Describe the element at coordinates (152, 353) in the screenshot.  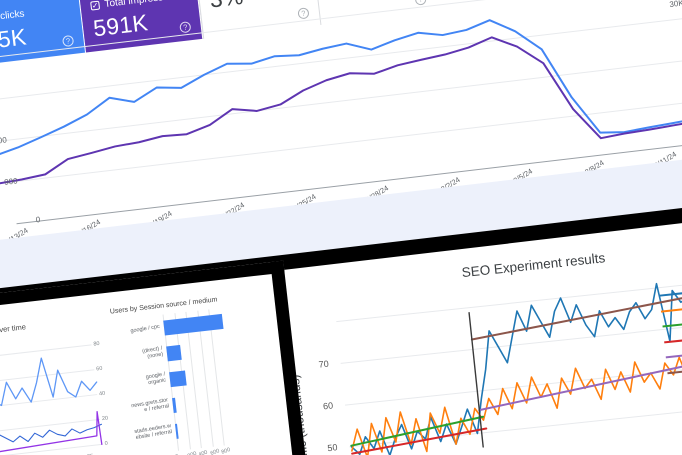
I see `bar-category-label: (direct) / (none)` at that location.